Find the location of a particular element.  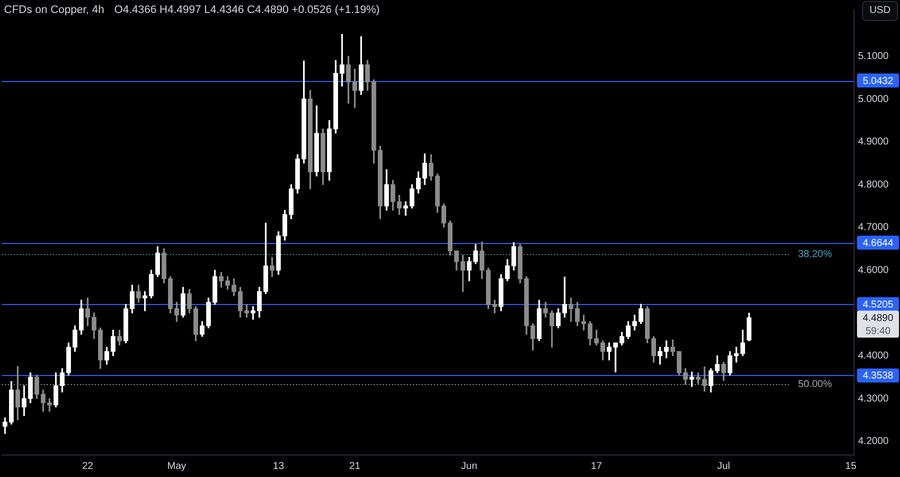

x-tick-label: Jun is located at coordinates (469, 466).